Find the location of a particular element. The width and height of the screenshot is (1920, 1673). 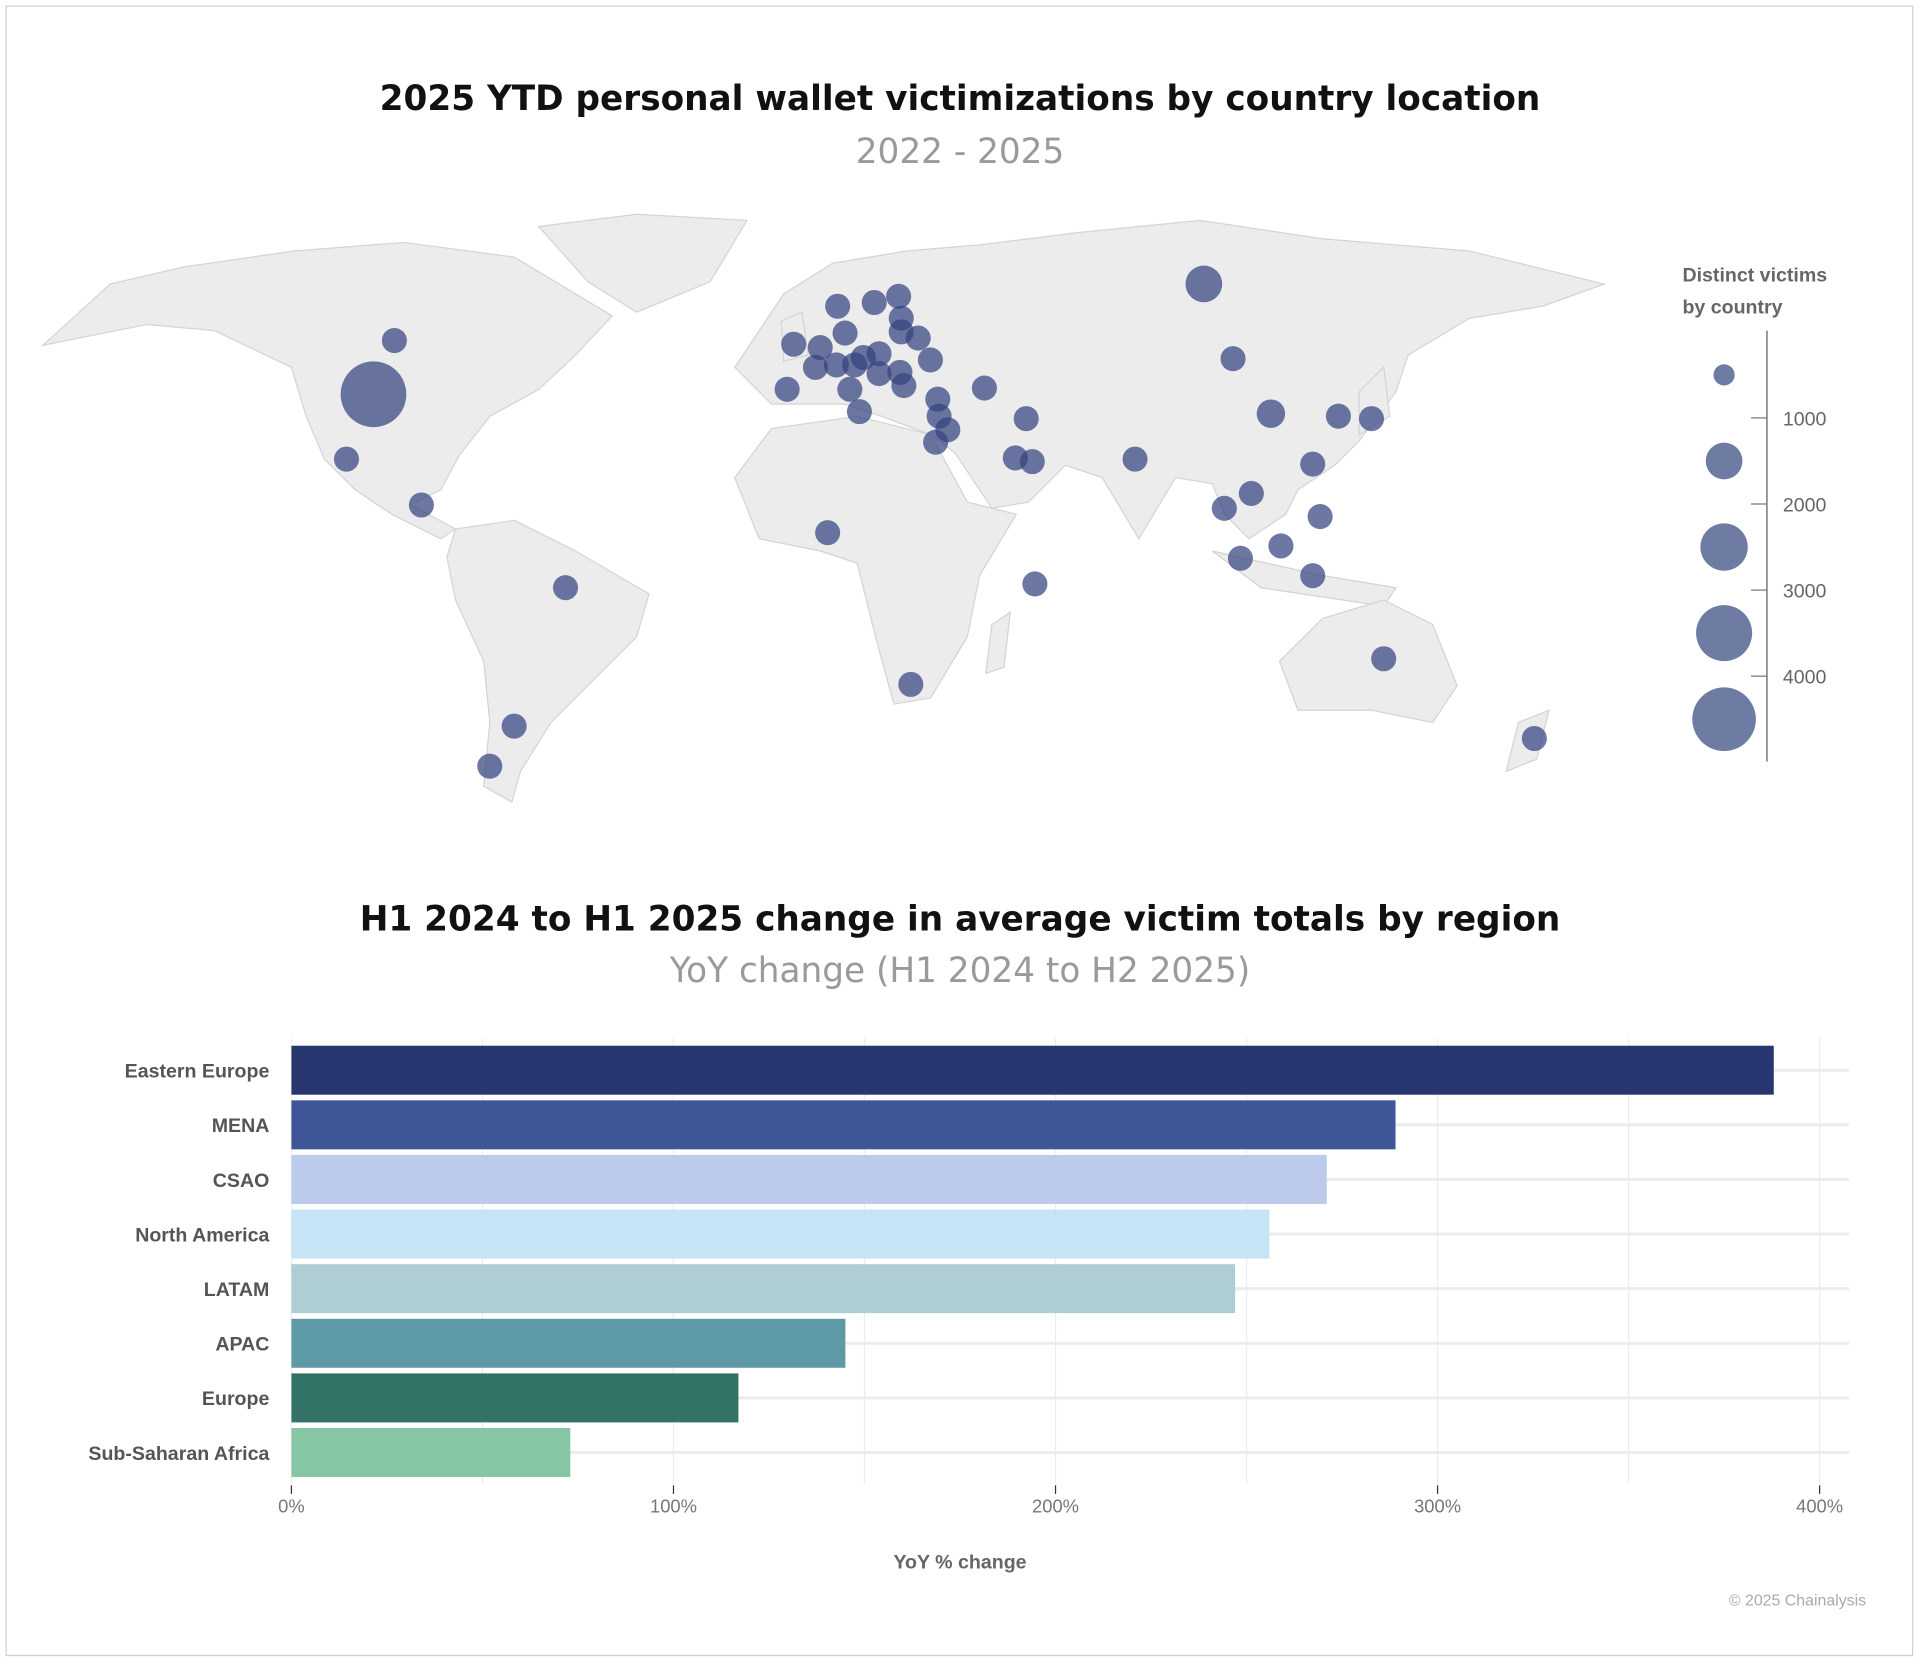

x-tick-label: 200% is located at coordinates (1055, 1505).